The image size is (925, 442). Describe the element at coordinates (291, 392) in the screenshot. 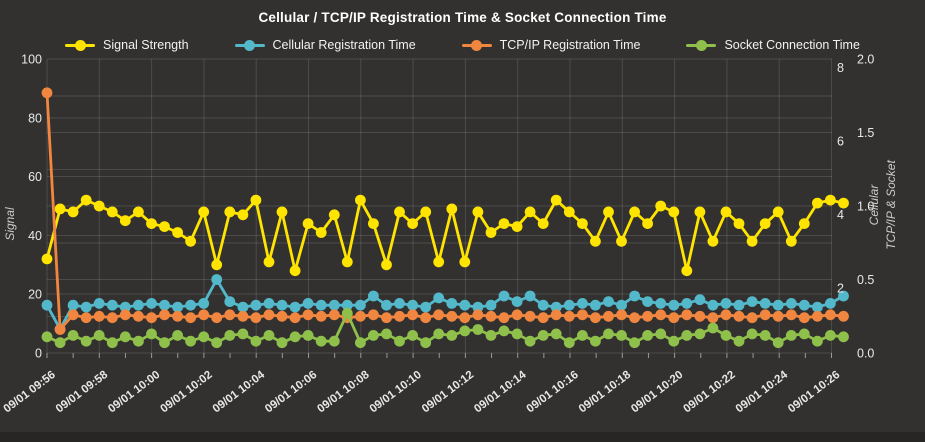

I see `x-tick-label: 09/01 10:06` at that location.